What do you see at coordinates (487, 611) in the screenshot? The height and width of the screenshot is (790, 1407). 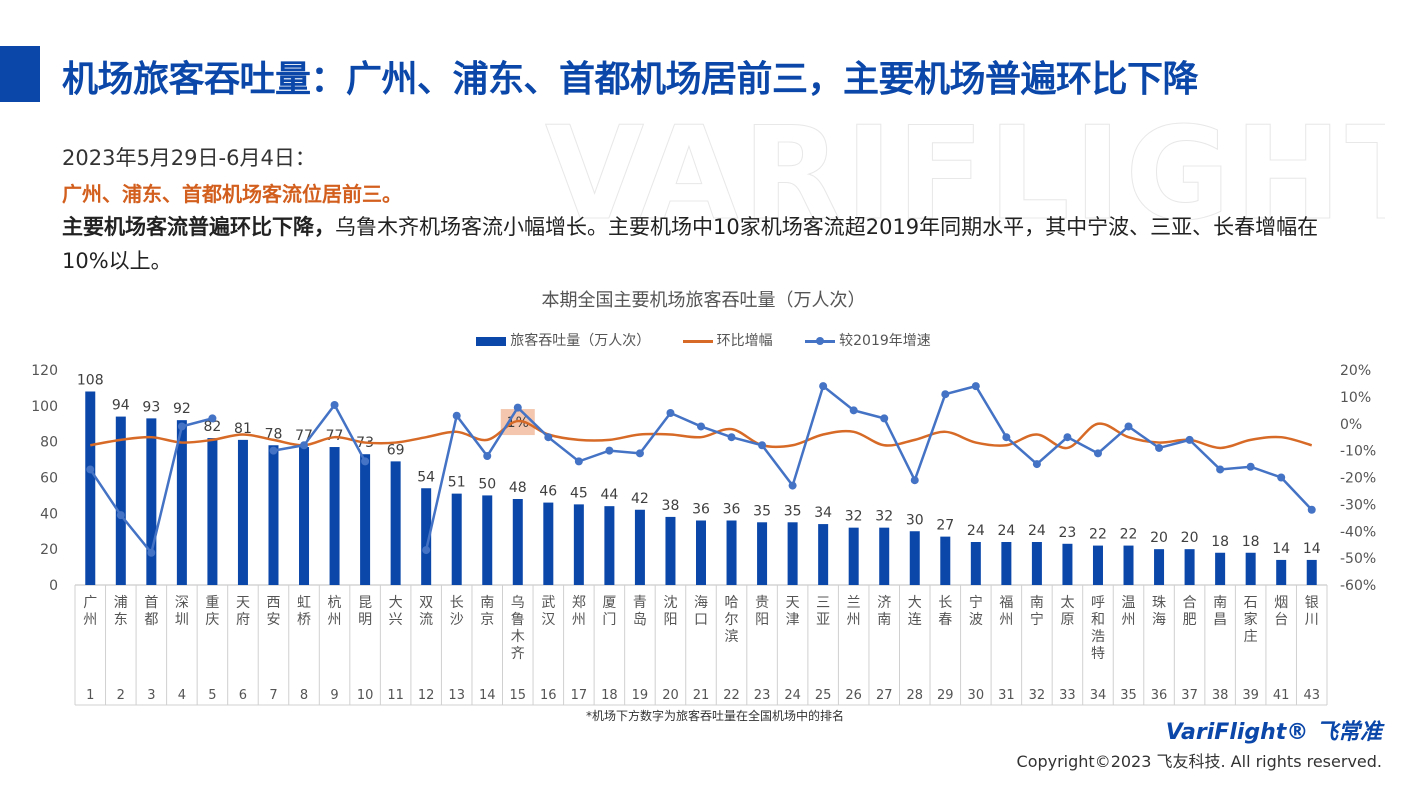 I see `category-label: 南京` at bounding box center [487, 611].